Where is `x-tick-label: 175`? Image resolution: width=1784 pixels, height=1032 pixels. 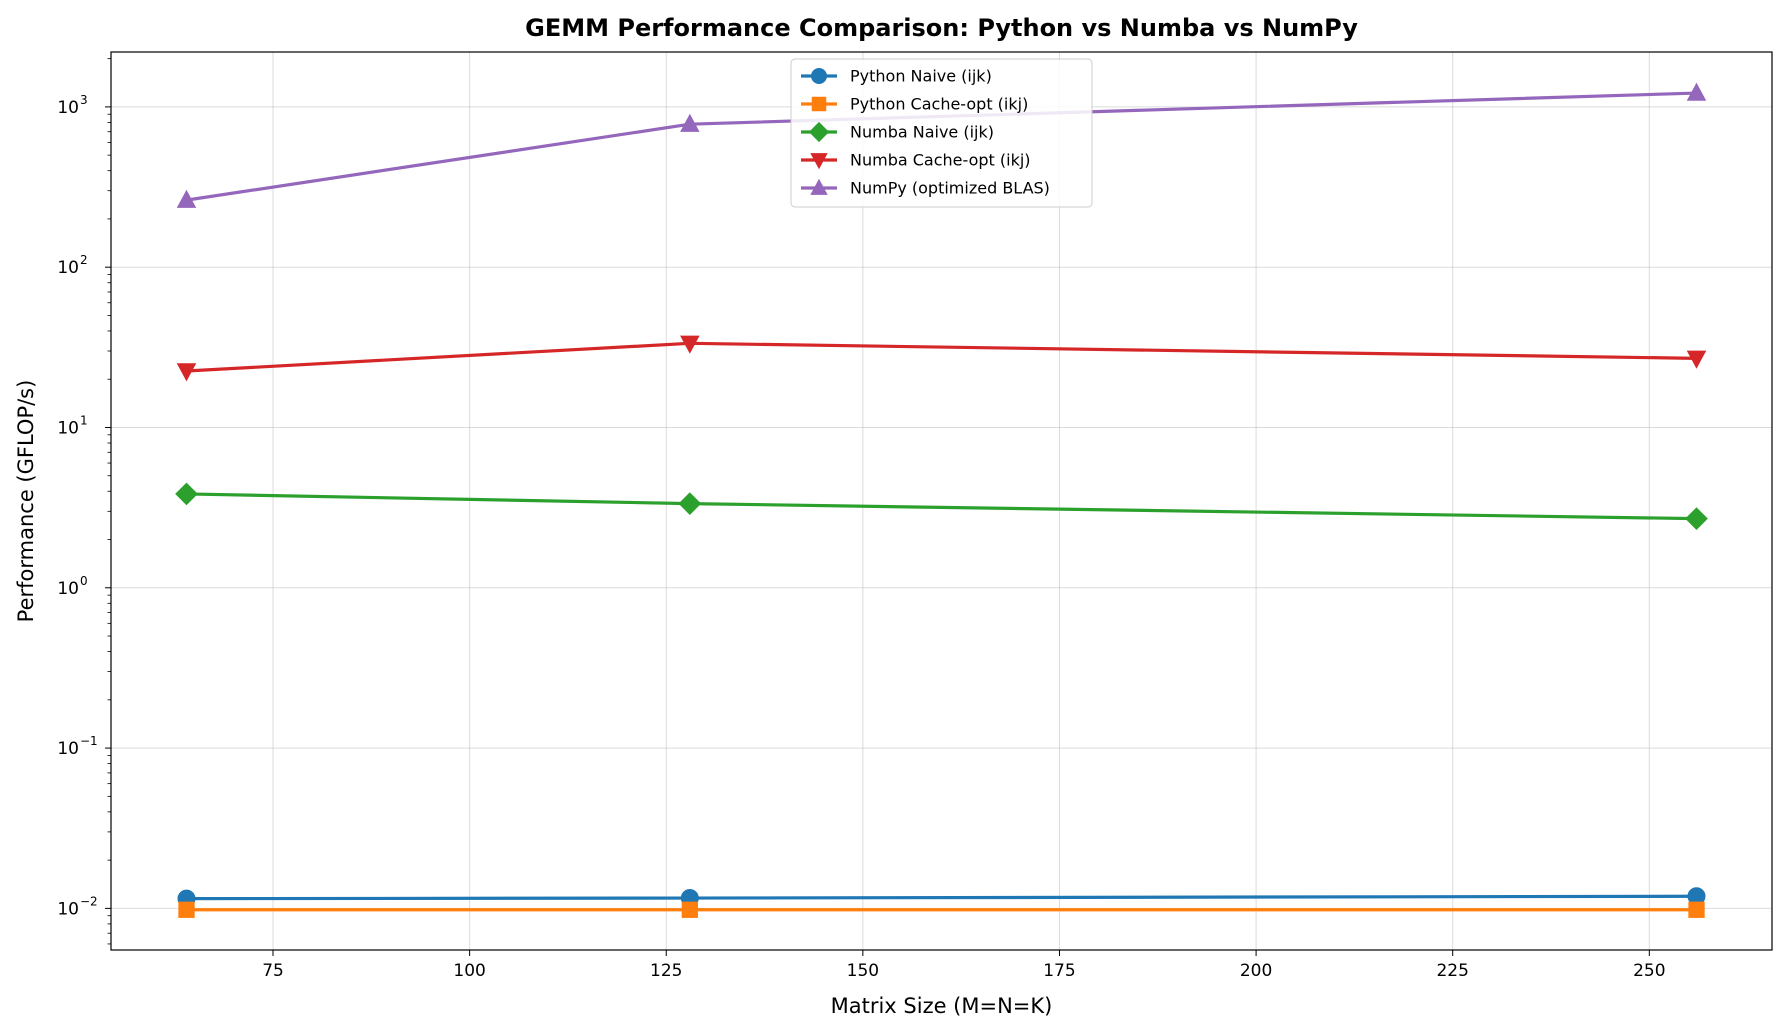
x-tick-label: 175 is located at coordinates (1059, 971).